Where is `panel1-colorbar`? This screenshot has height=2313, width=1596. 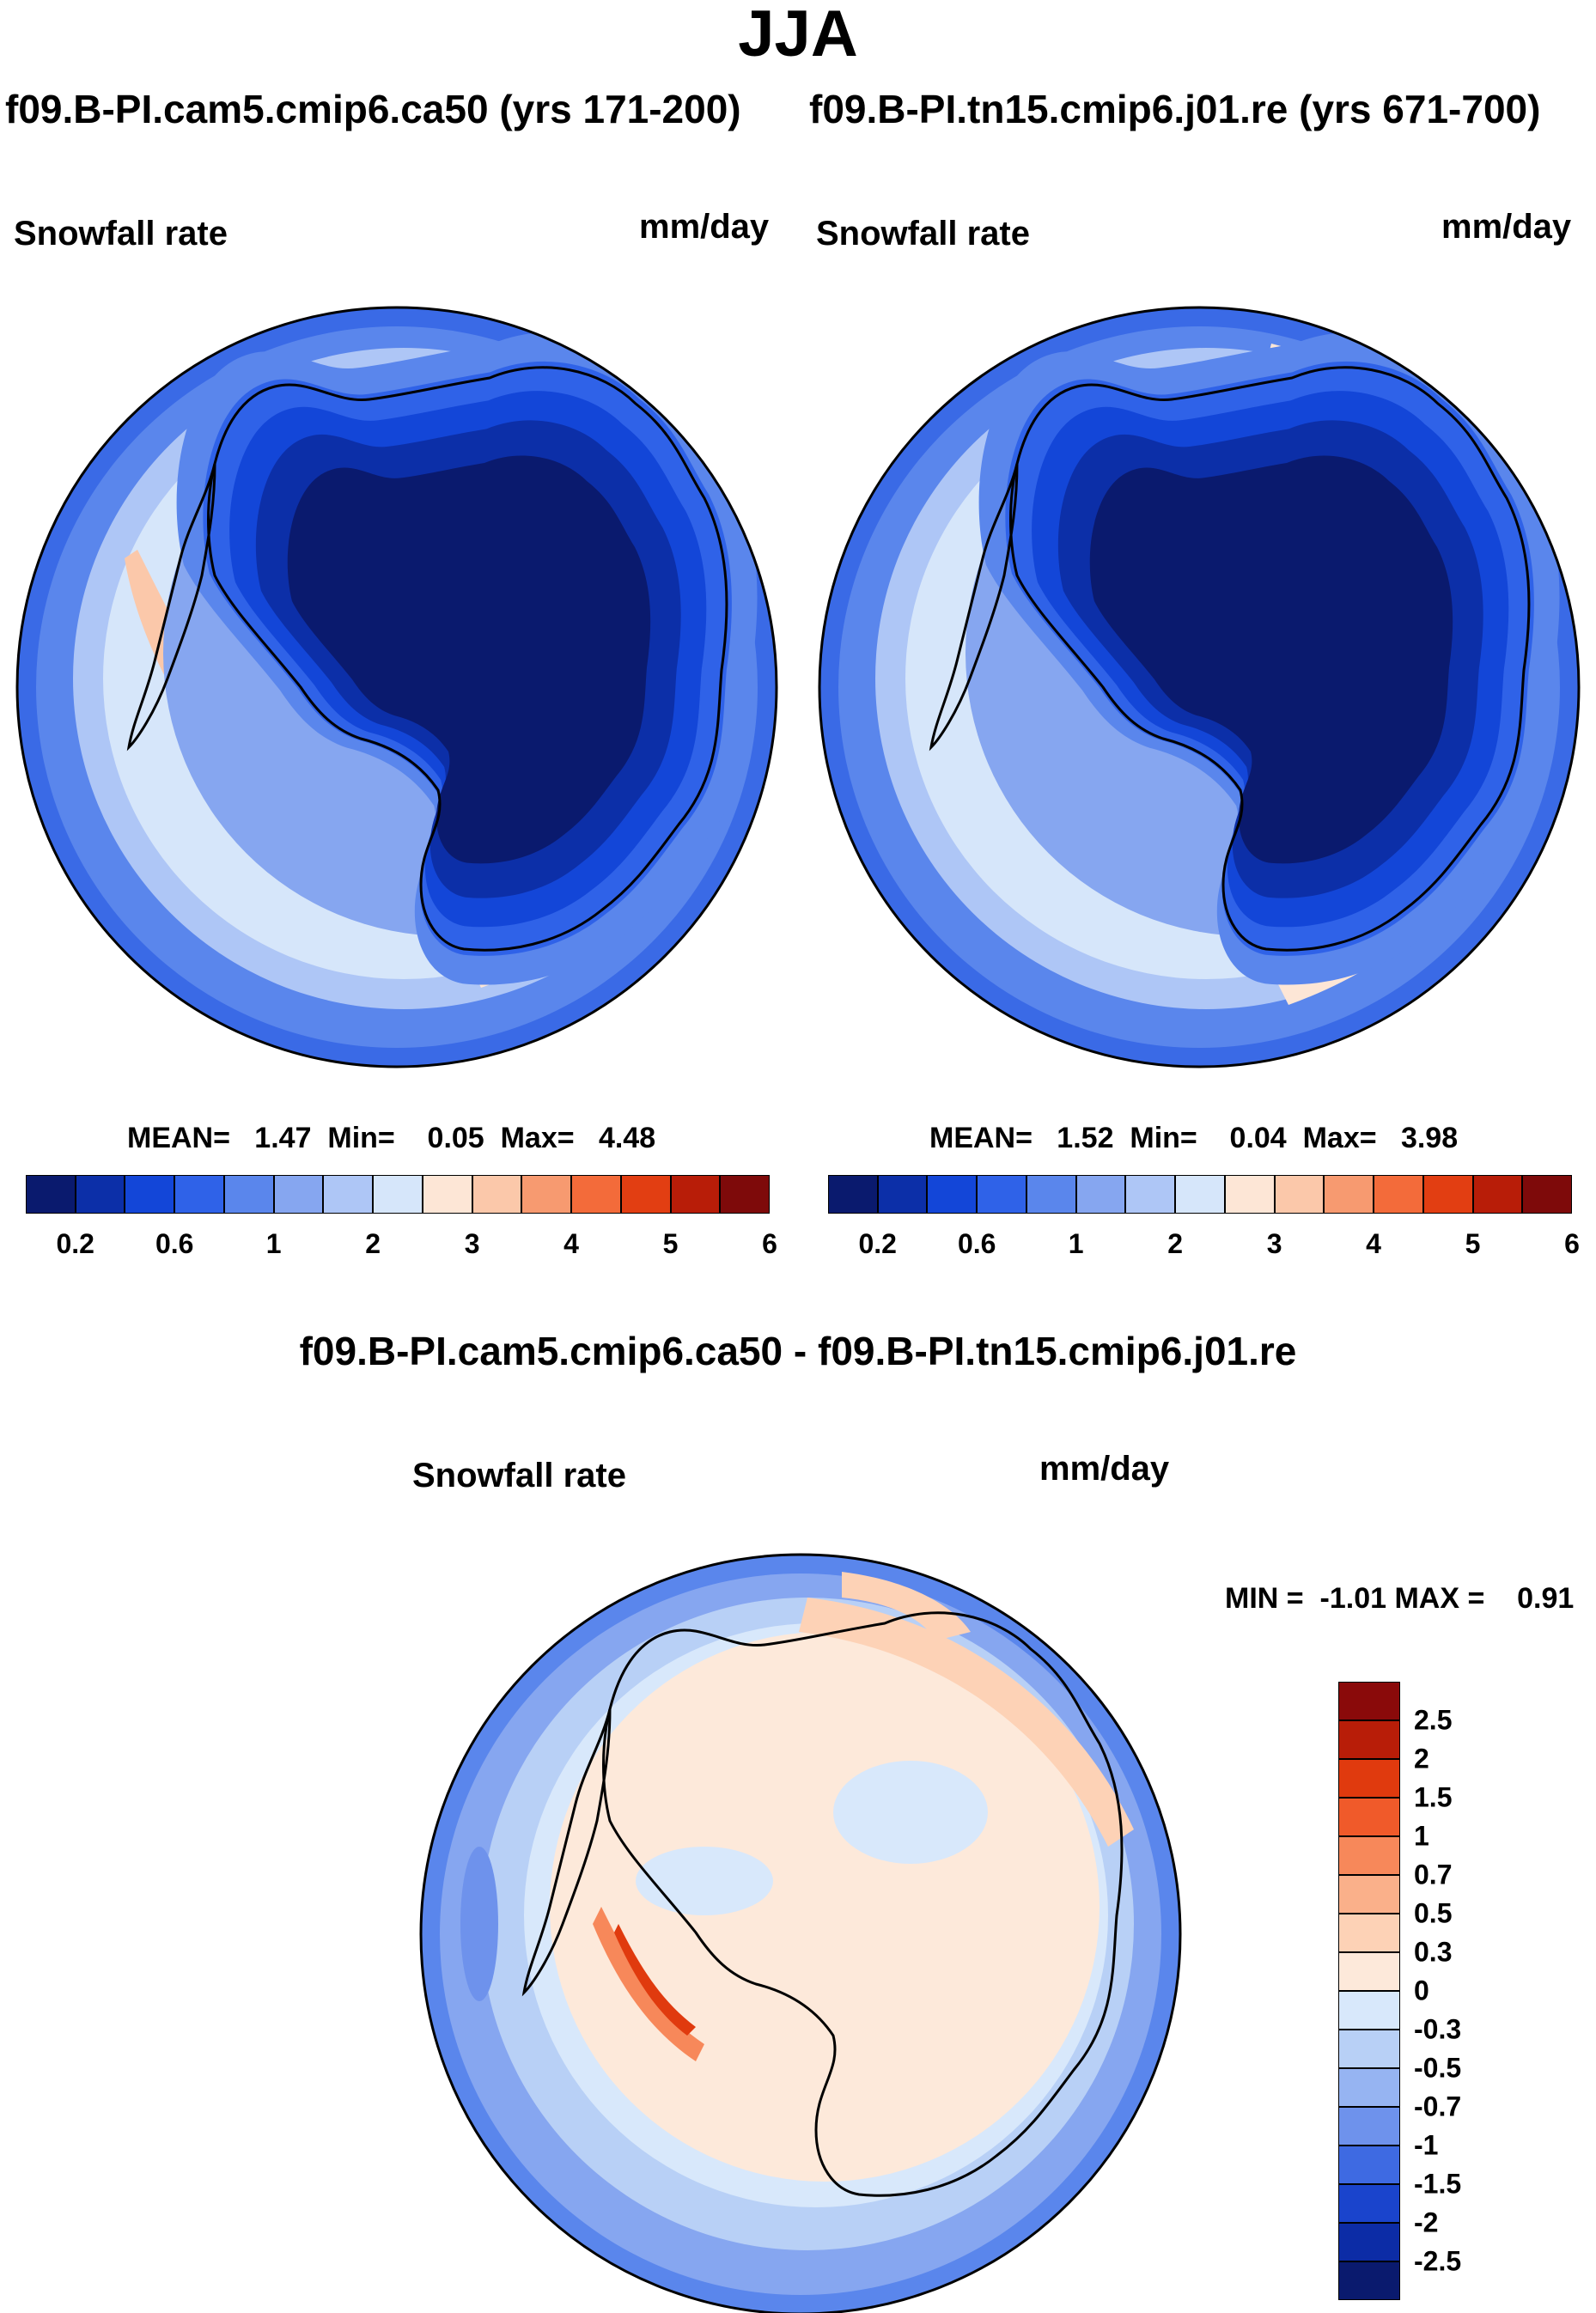 panel1-colorbar is located at coordinates (398, 1194).